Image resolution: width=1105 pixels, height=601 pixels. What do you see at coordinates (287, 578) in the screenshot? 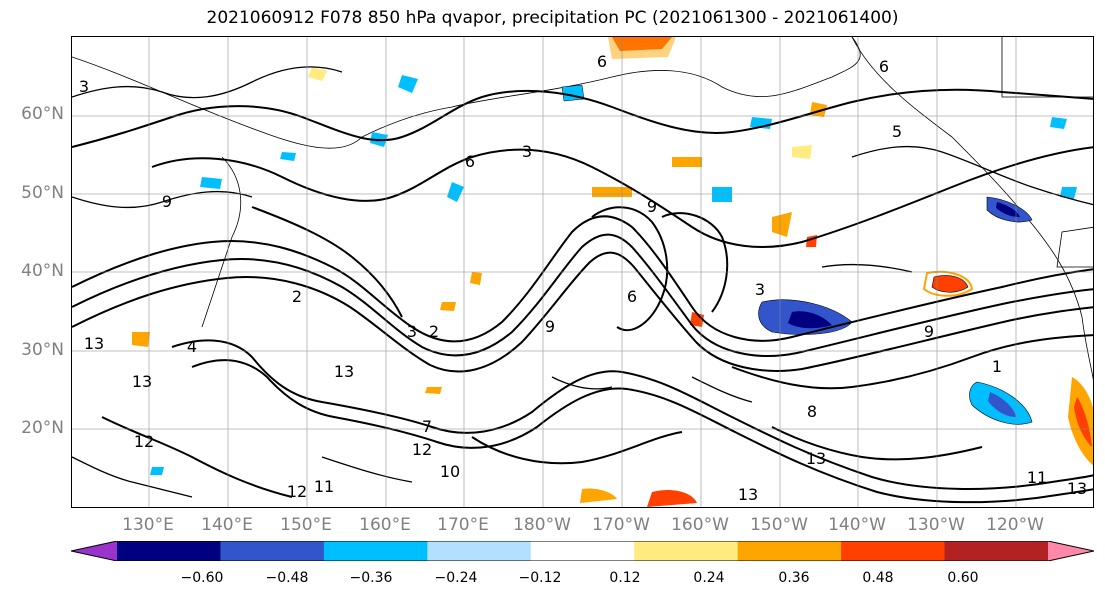
I see `colorbar-tick-label: −0.48` at bounding box center [287, 578].